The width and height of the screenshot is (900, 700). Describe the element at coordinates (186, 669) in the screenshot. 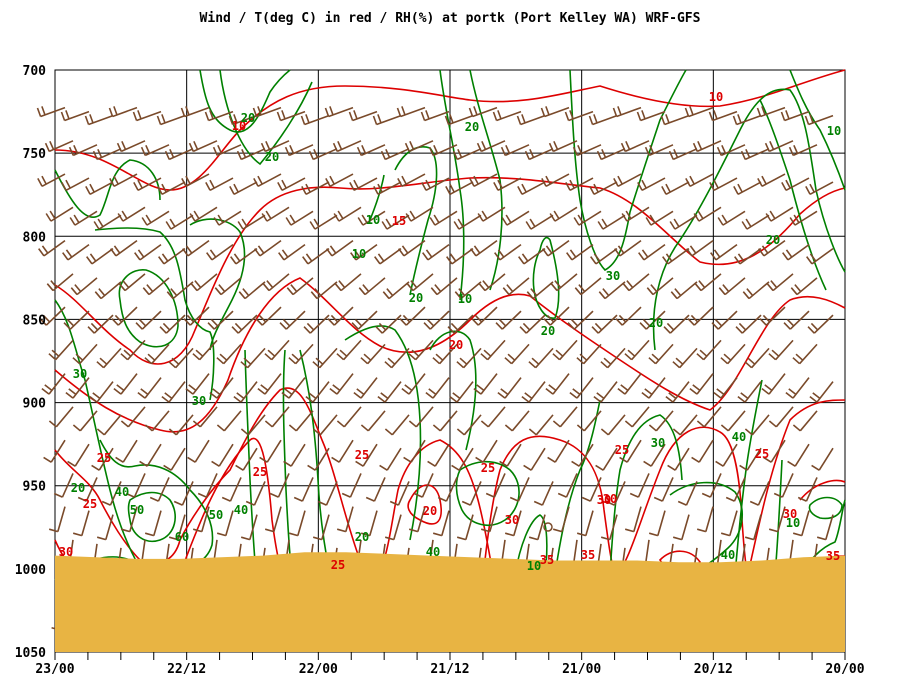

I see `x-tick-label: 22/12` at that location.